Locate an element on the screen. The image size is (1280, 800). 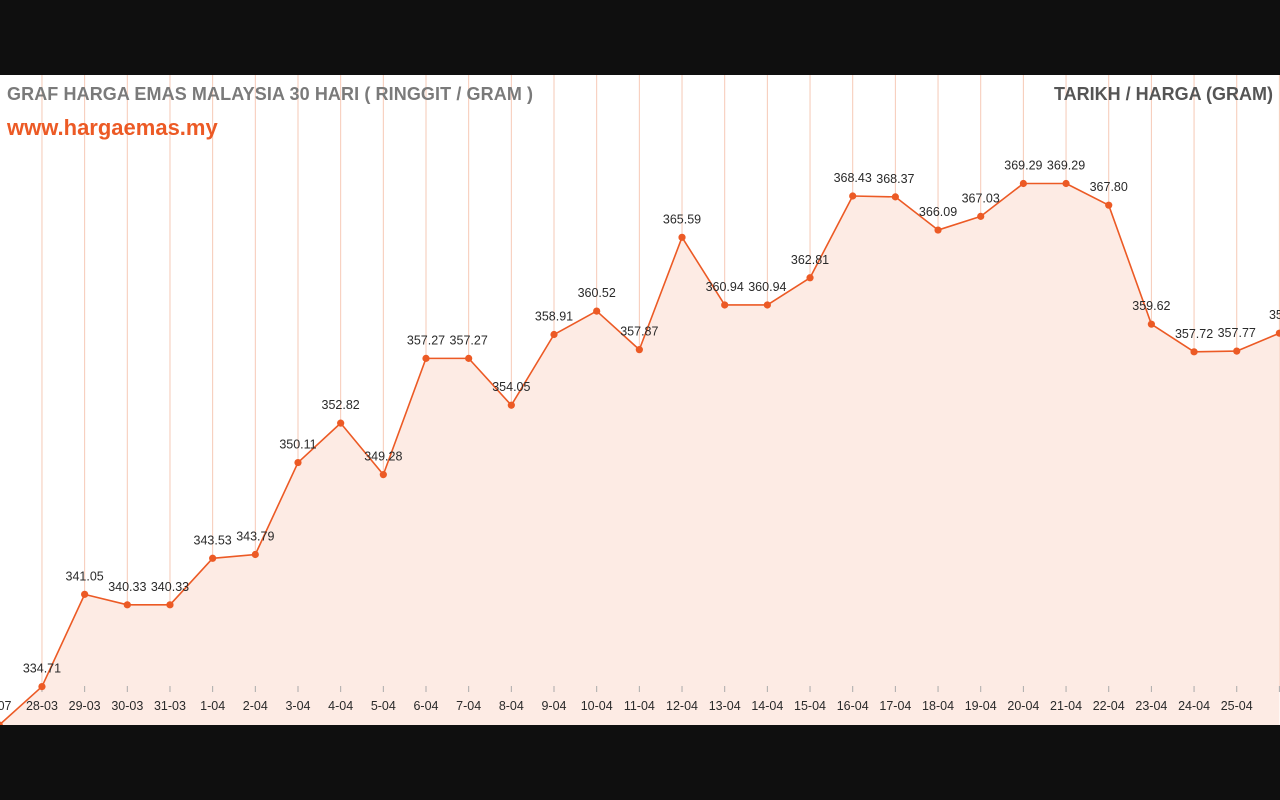
value-label: 343.53 is located at coordinates (213, 540).